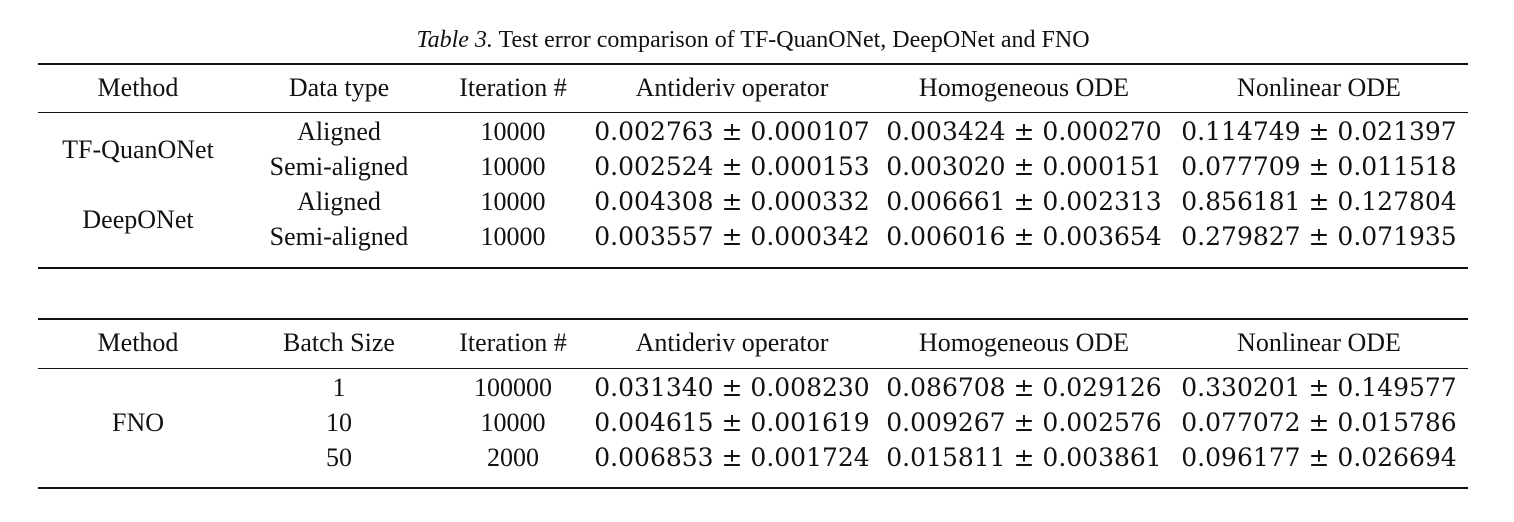 This screenshot has width=1514, height=522. What do you see at coordinates (339, 457) in the screenshot?
I see `batch-size-cell: 50` at bounding box center [339, 457].